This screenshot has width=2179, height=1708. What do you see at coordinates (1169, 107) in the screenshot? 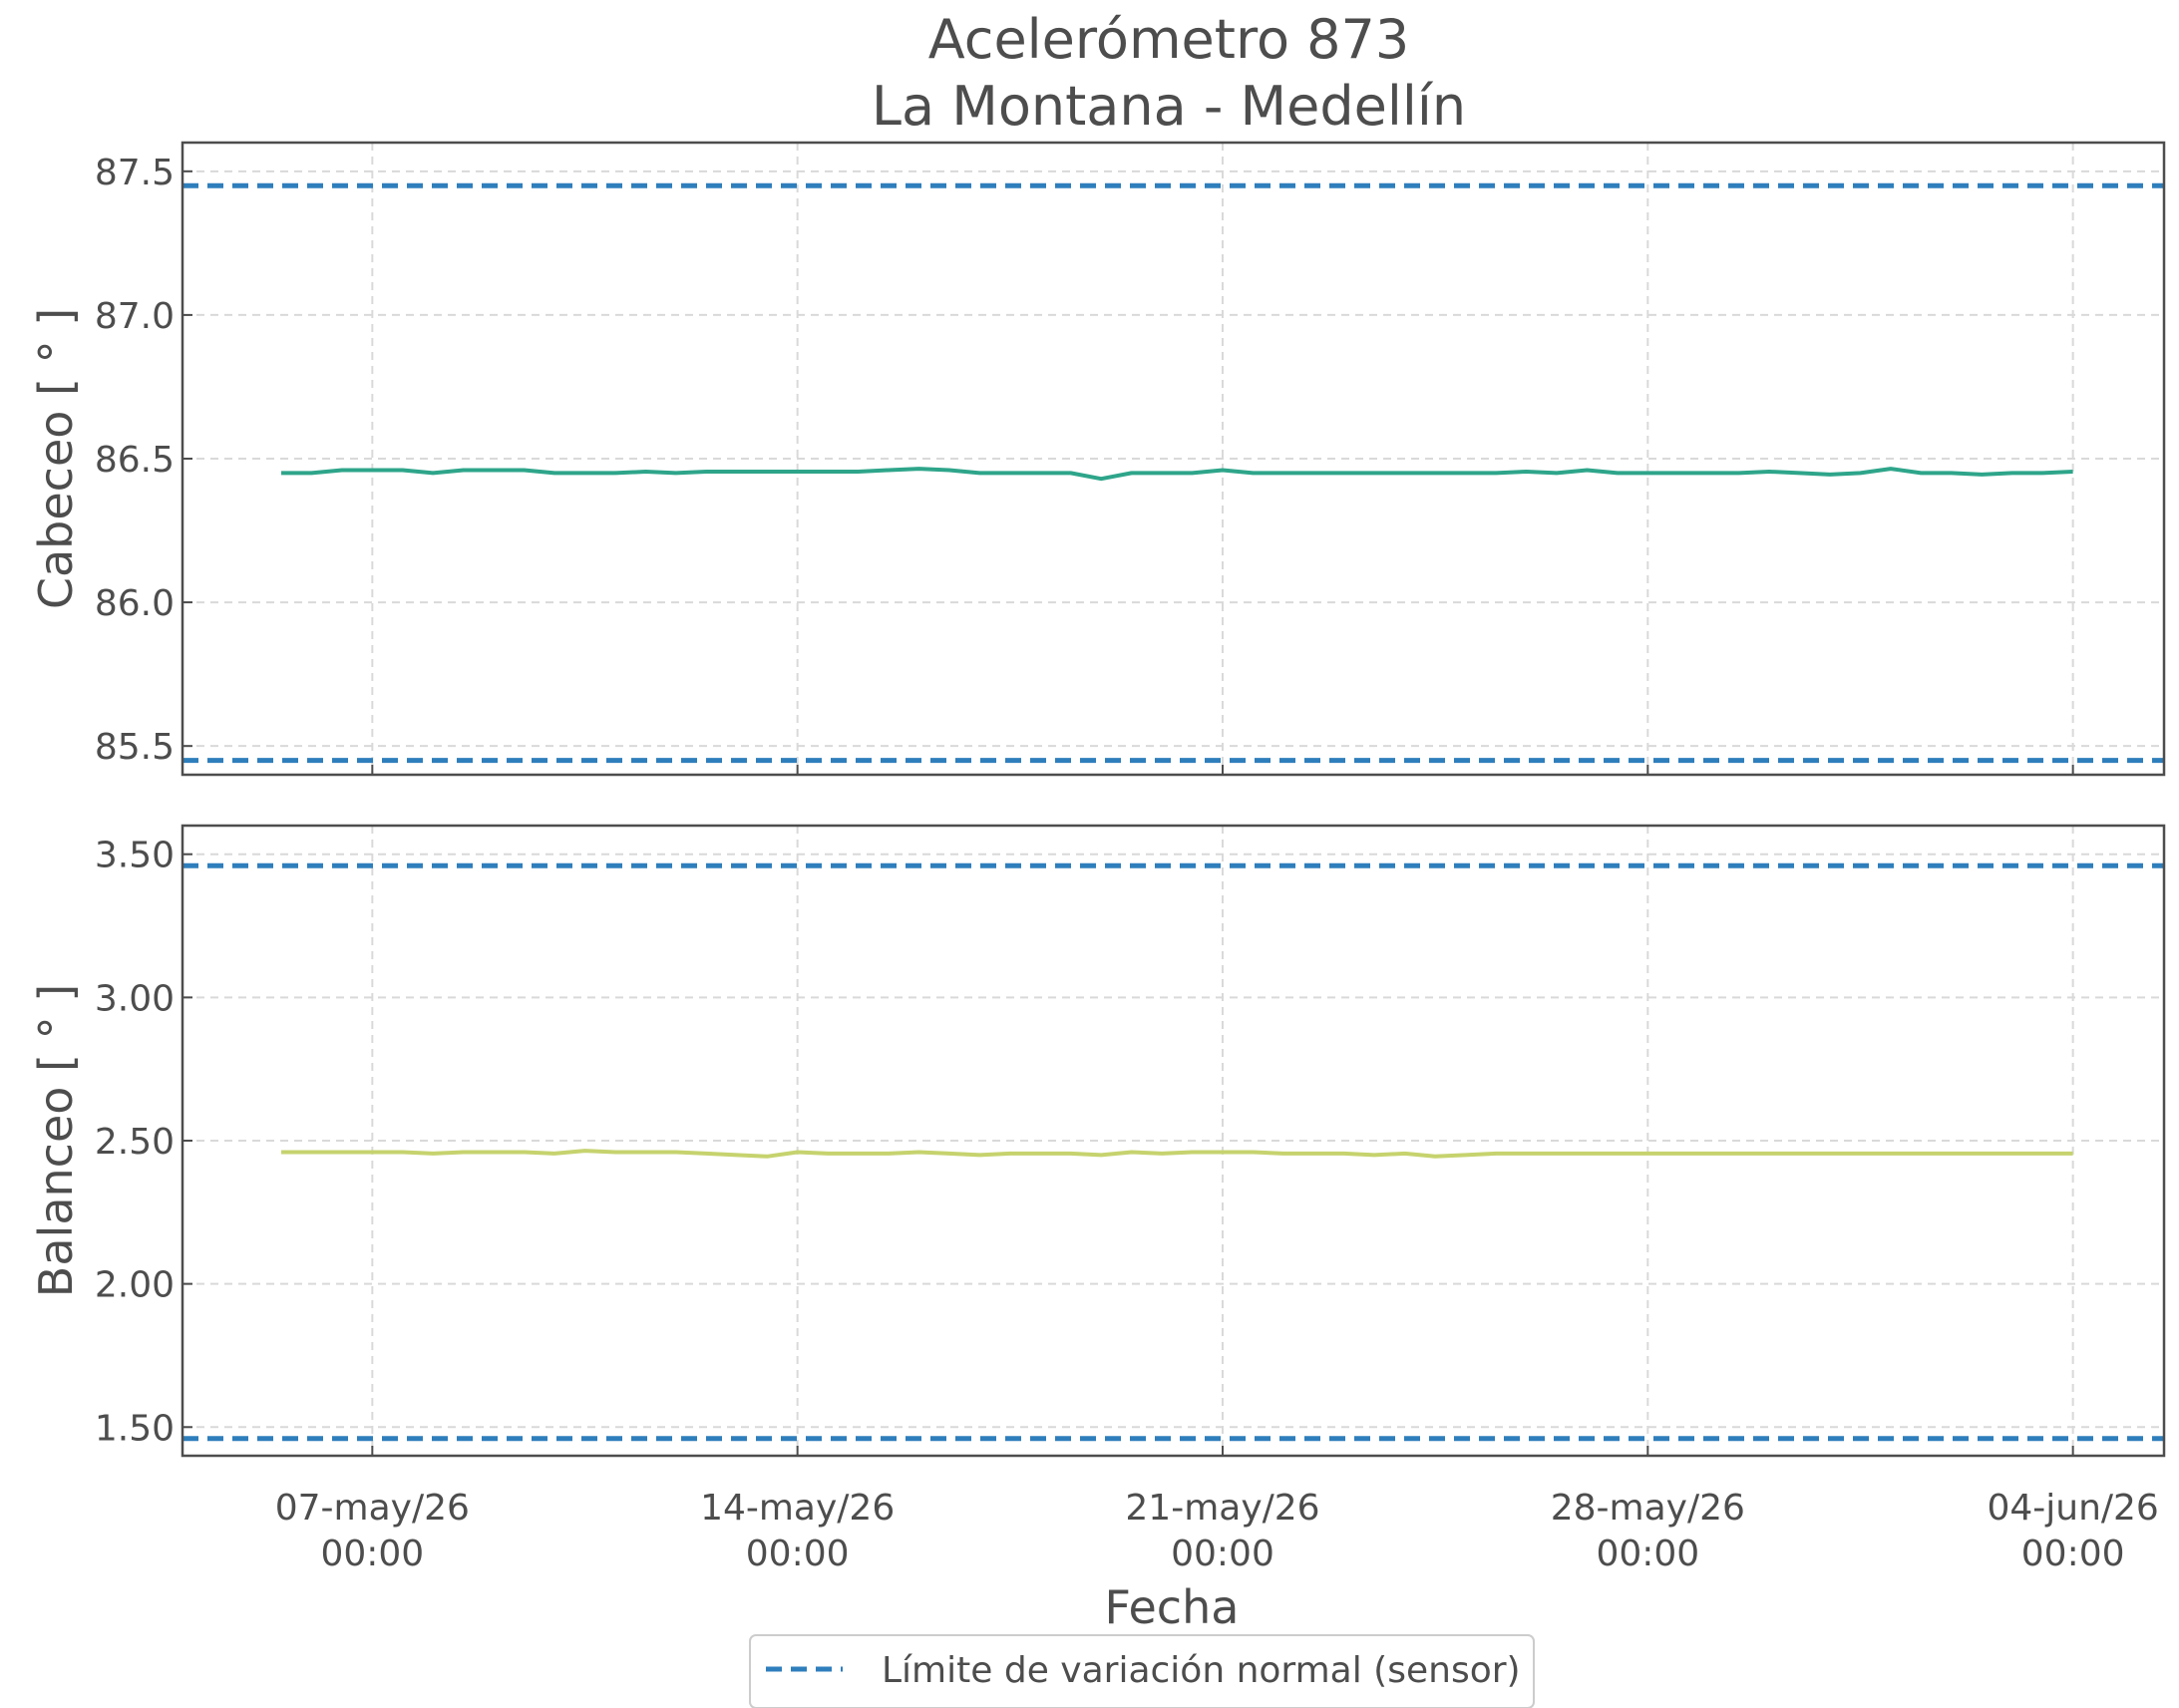
I see `title-line-2: La Montana - Medellín` at bounding box center [1169, 107].